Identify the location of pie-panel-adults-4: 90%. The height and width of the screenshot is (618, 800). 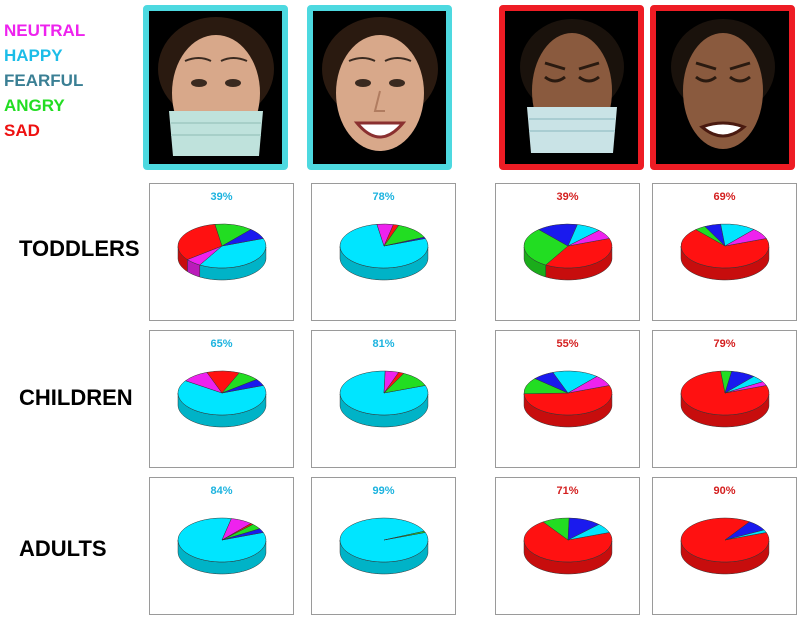
(724, 546).